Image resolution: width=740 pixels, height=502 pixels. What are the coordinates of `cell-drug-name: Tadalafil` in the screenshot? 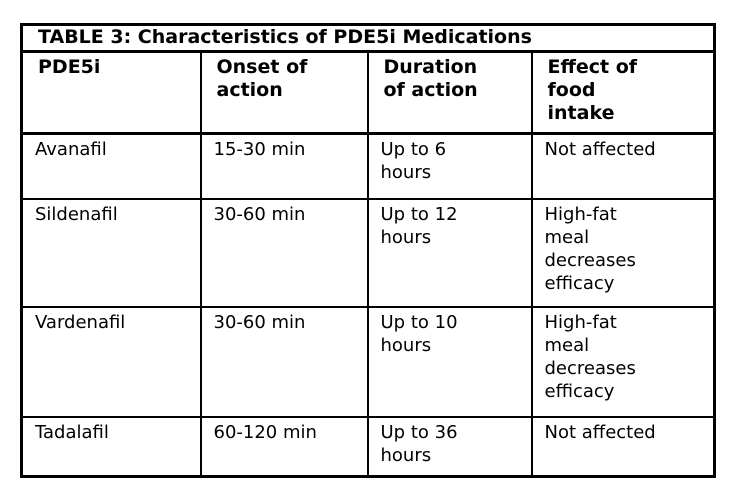 It's located at (111, 446).